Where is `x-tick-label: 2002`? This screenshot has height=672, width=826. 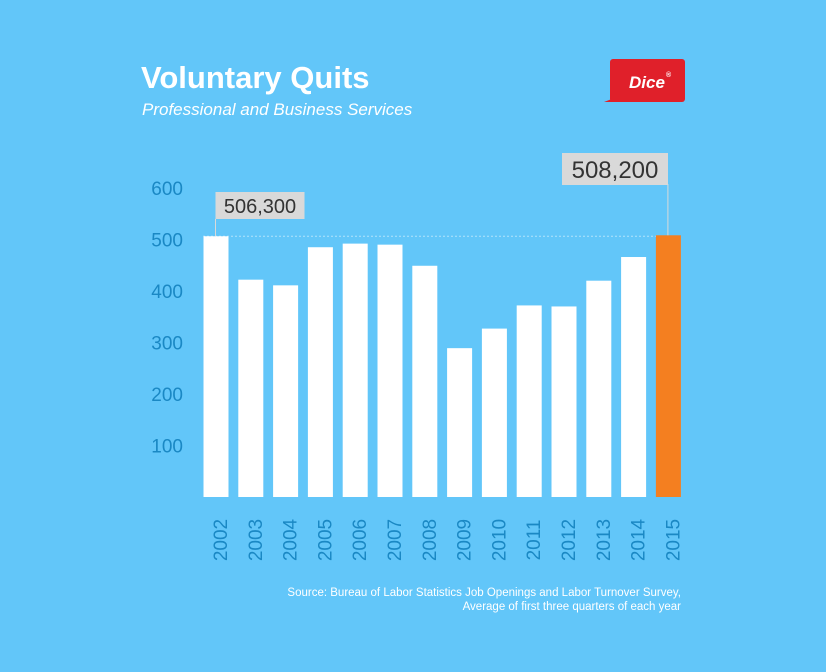 x-tick-label: 2002 is located at coordinates (221, 540).